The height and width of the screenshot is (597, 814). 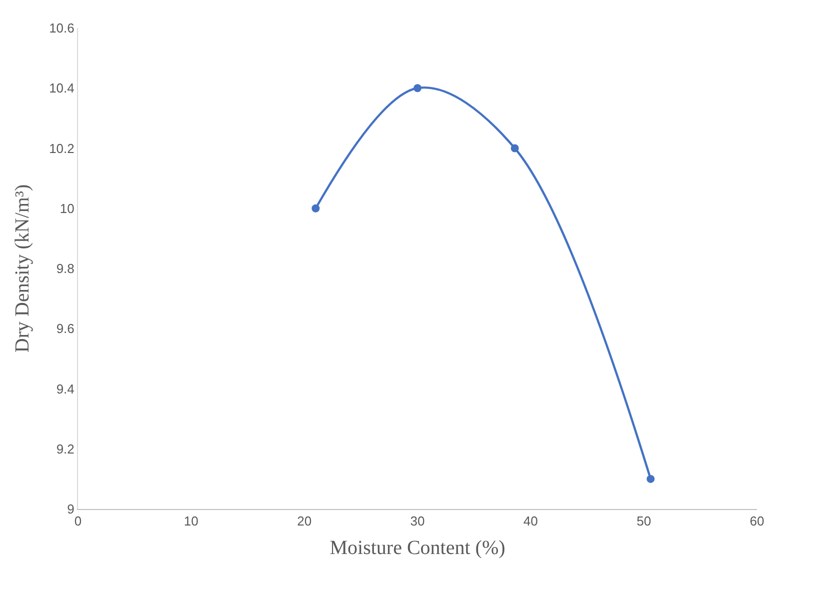 I want to click on x-tick-label: 50, so click(x=644, y=521).